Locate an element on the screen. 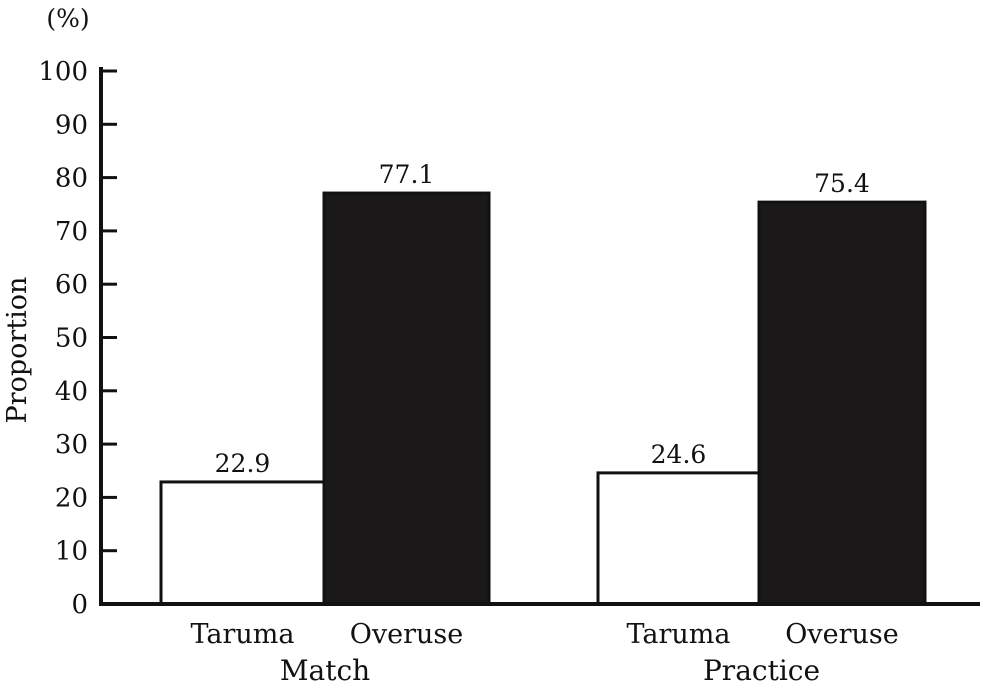 The image size is (1000, 691). group-label: Match is located at coordinates (325, 670).